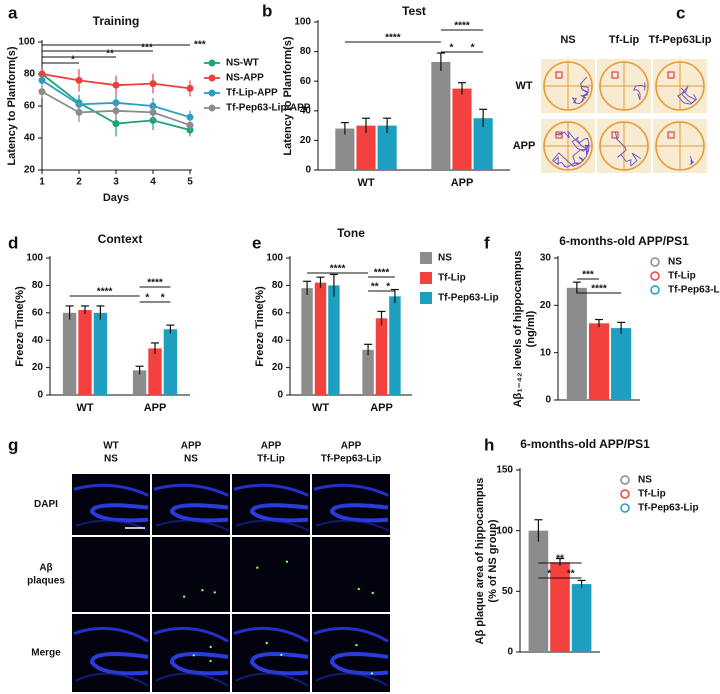 The image size is (720, 694). What do you see at coordinates (116, 21) in the screenshot?
I see `chart-title: Training` at bounding box center [116, 21].